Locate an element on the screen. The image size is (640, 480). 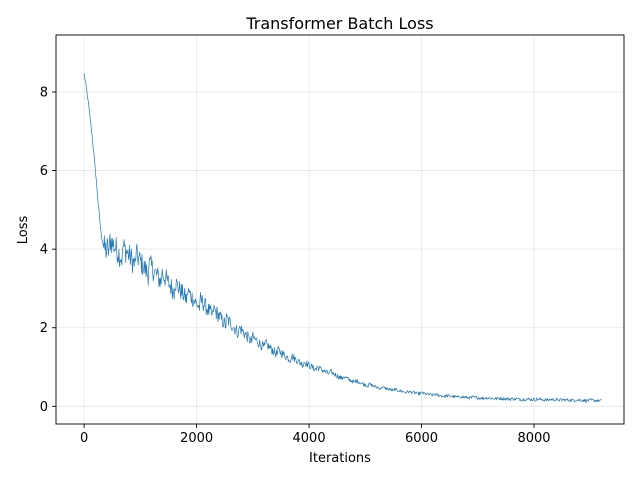
x-tick-label: 2000 is located at coordinates (196, 438).